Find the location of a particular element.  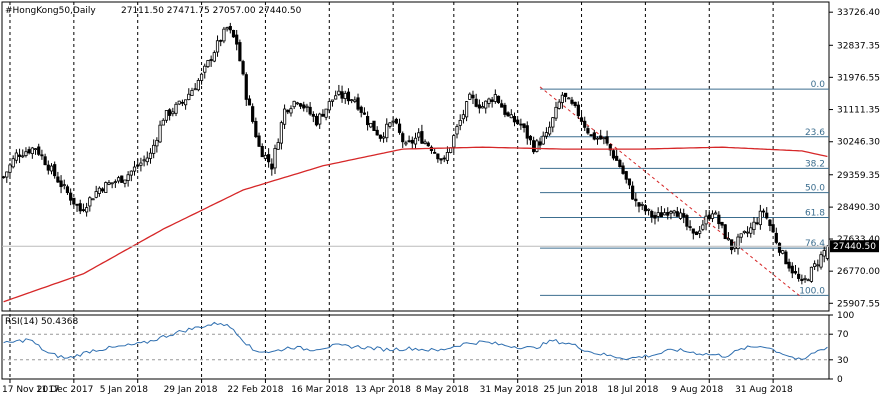

rsi-tick-label: 70 is located at coordinates (843, 335).